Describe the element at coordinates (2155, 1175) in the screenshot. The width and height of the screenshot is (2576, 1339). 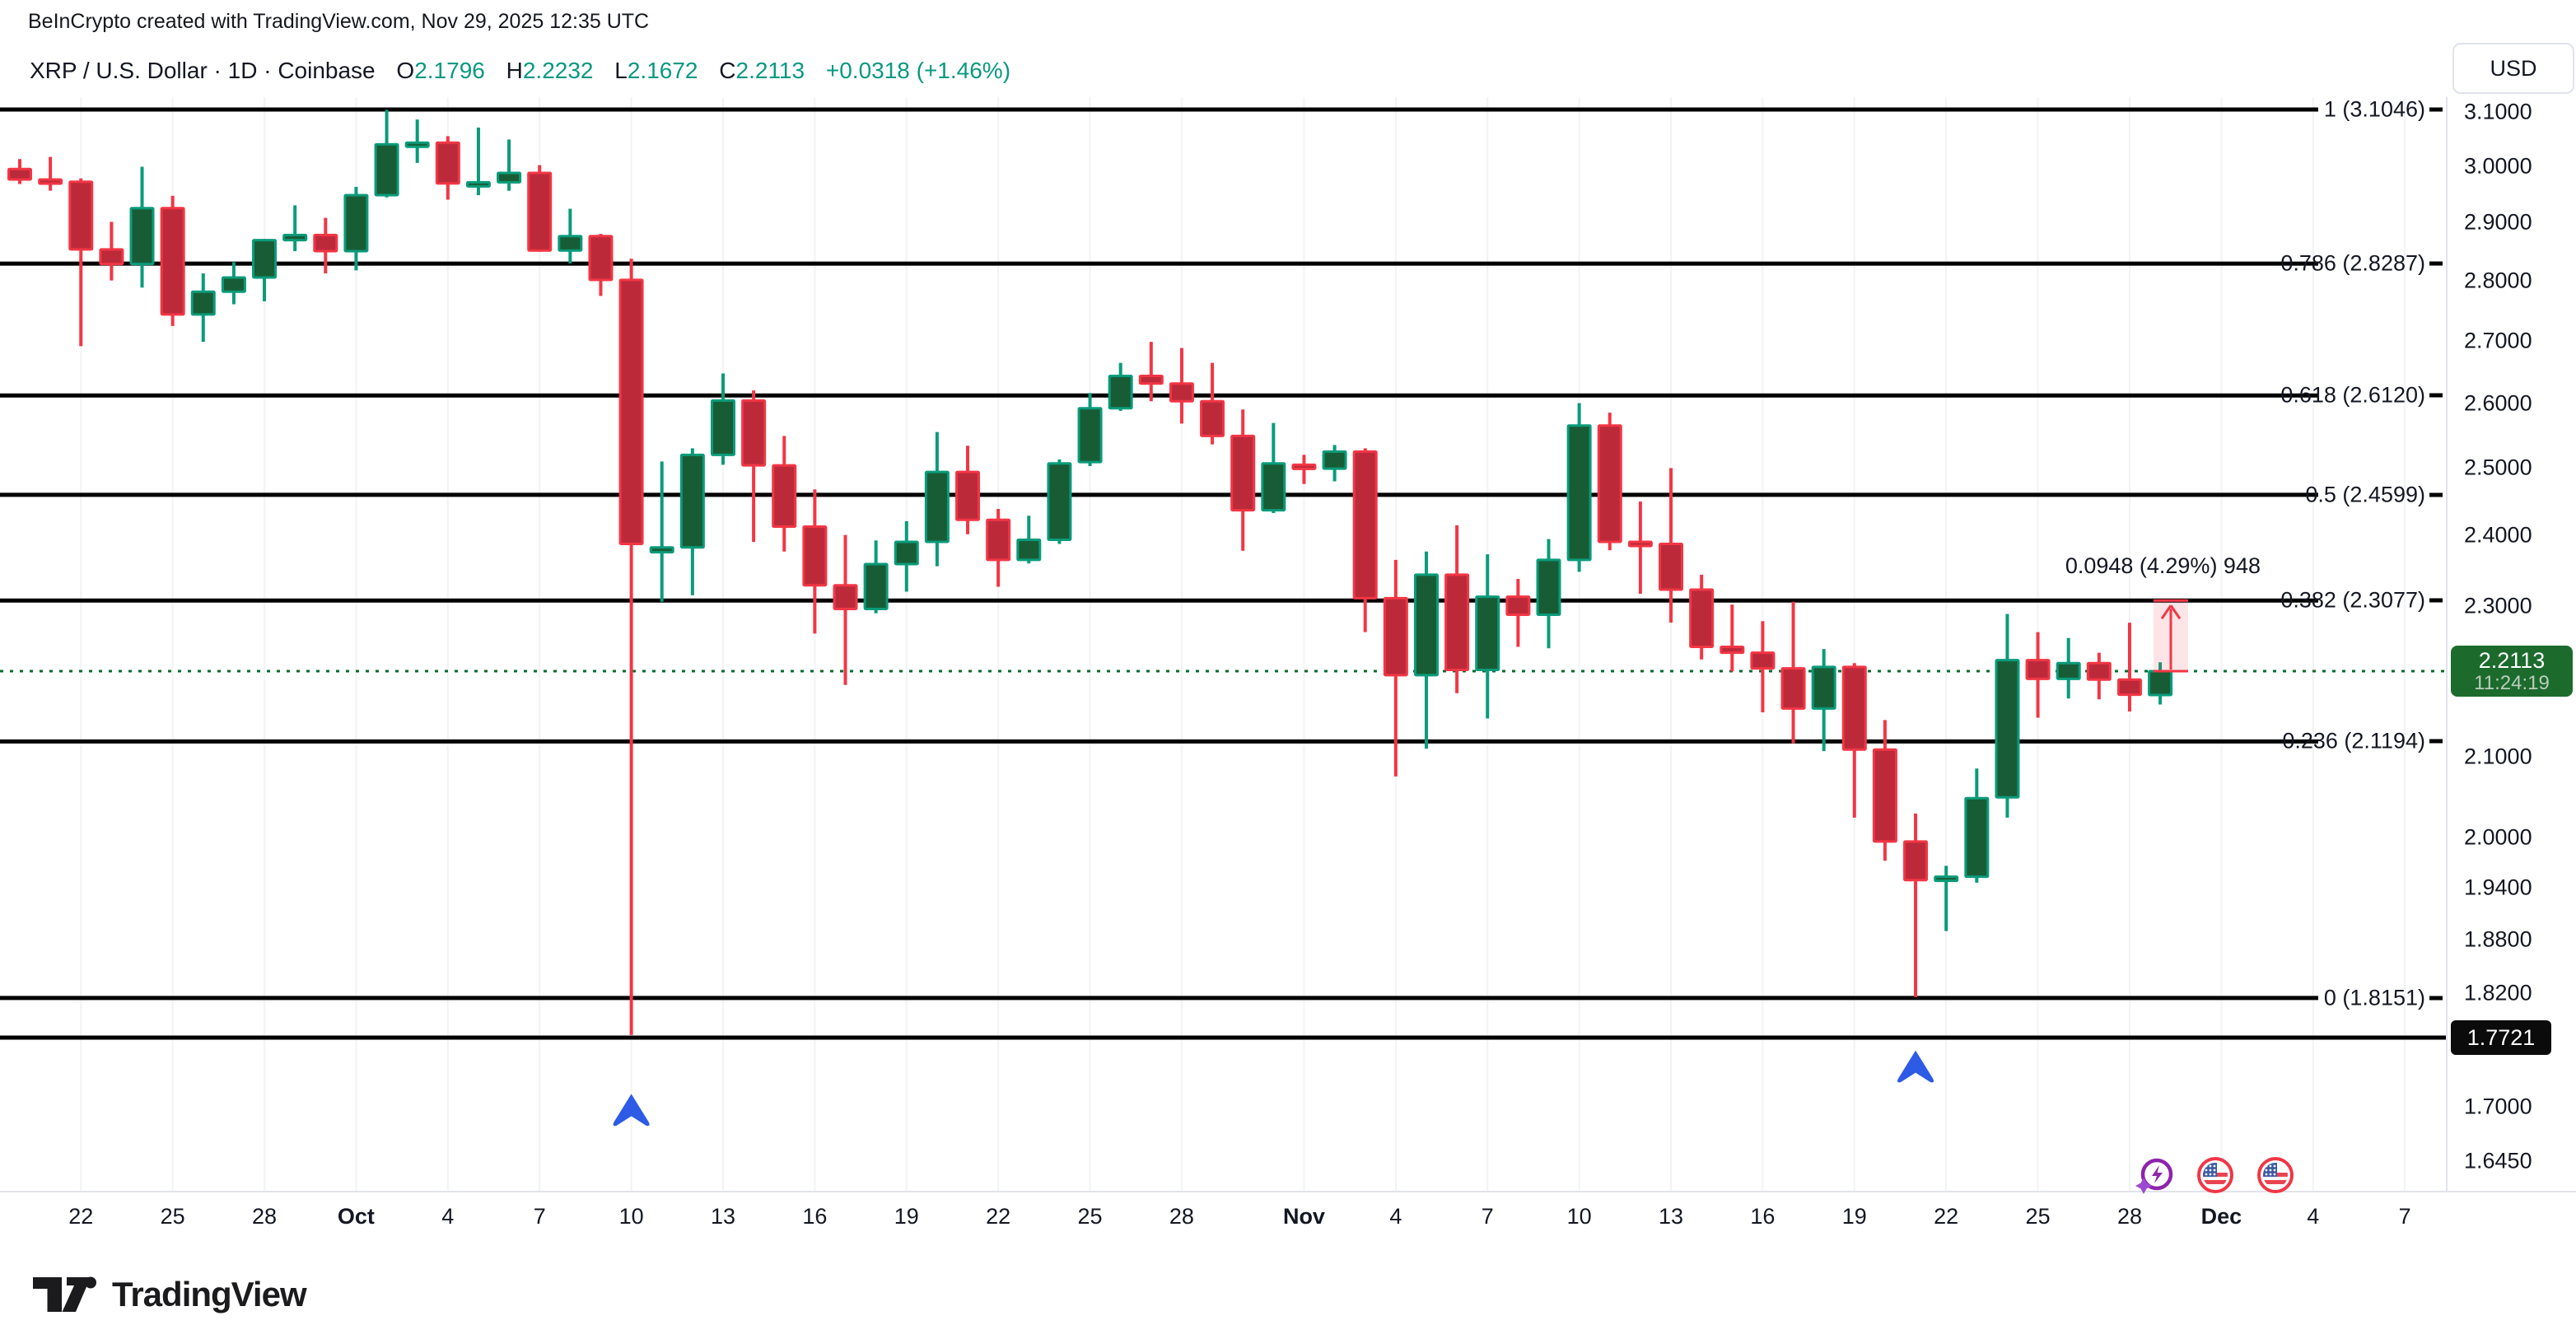
I see `flash-event-icon` at that location.